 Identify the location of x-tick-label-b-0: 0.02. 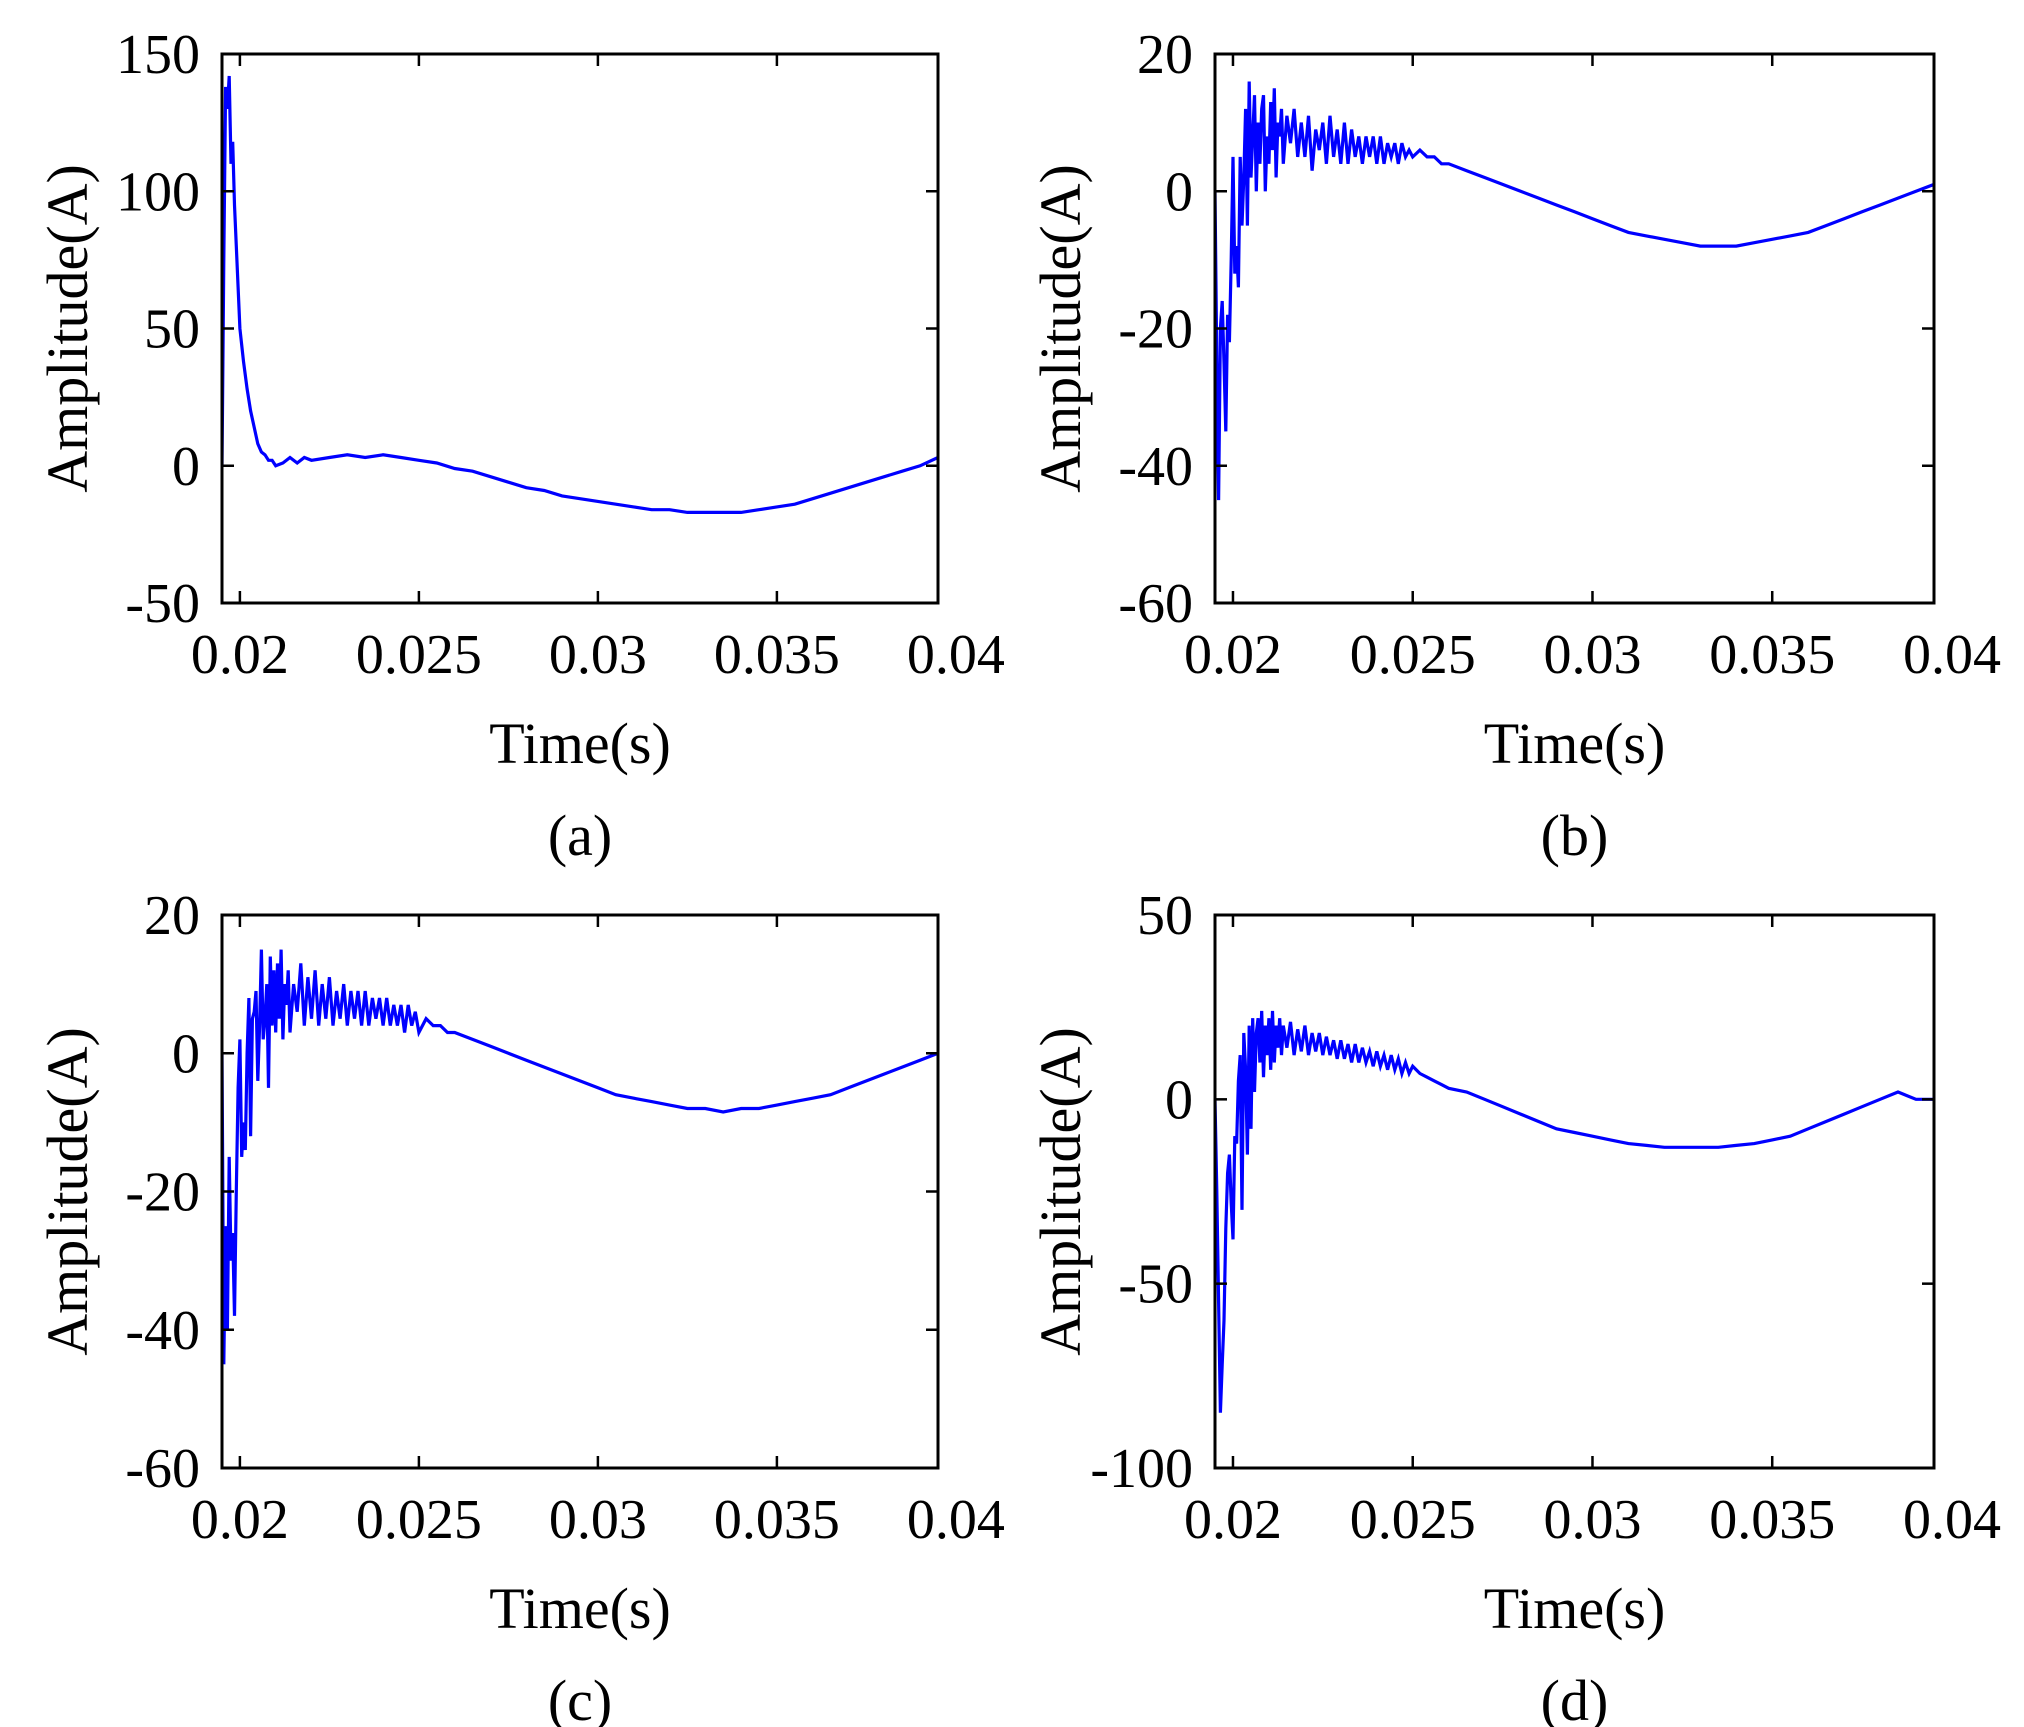
(1233, 655).